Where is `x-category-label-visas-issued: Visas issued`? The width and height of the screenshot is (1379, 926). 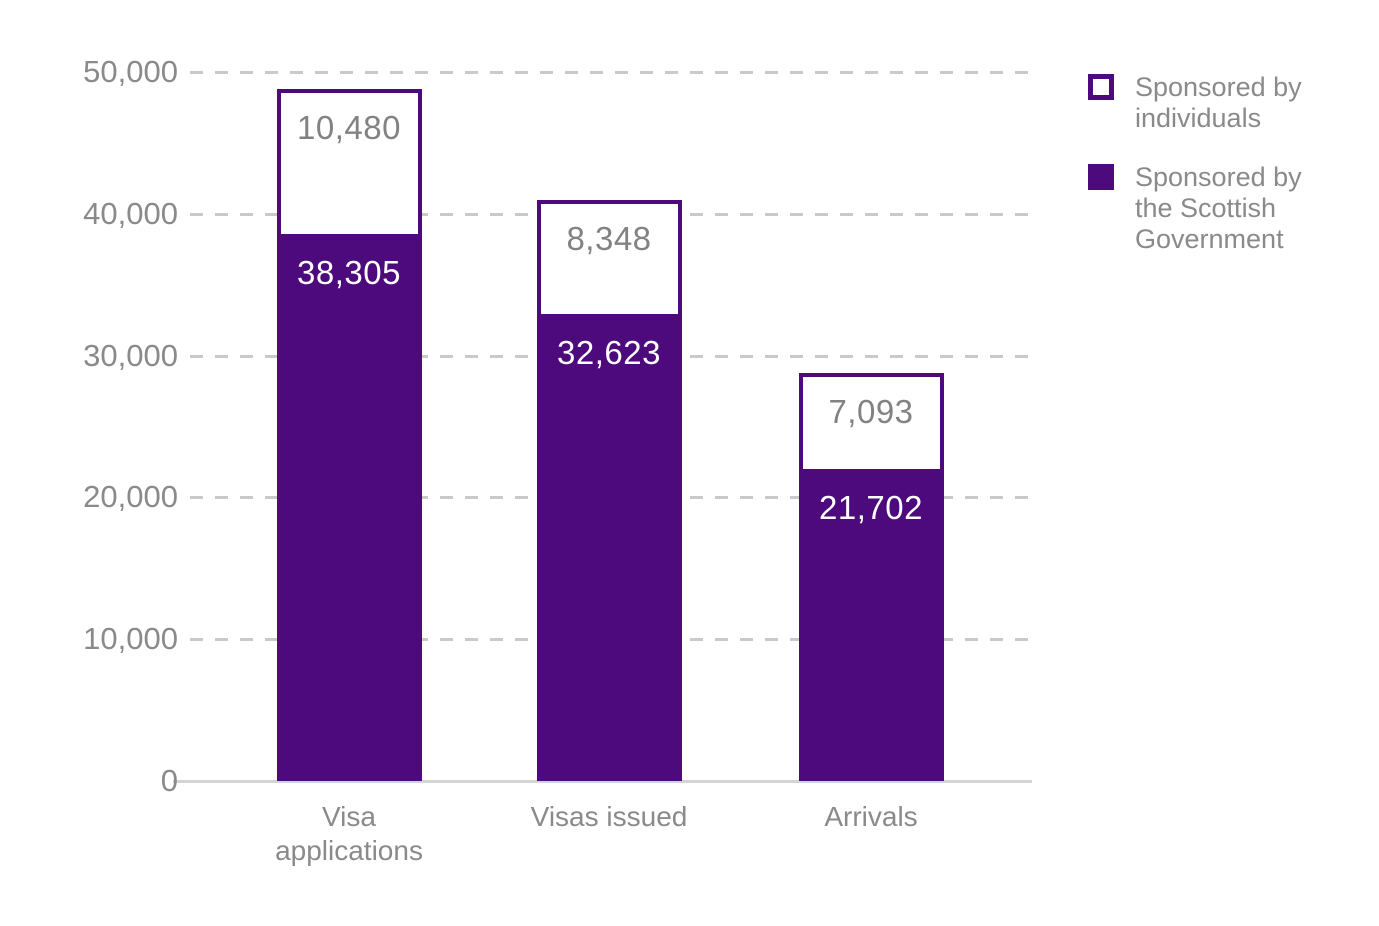 x-category-label-visas-issued: Visas issued is located at coordinates (609, 816).